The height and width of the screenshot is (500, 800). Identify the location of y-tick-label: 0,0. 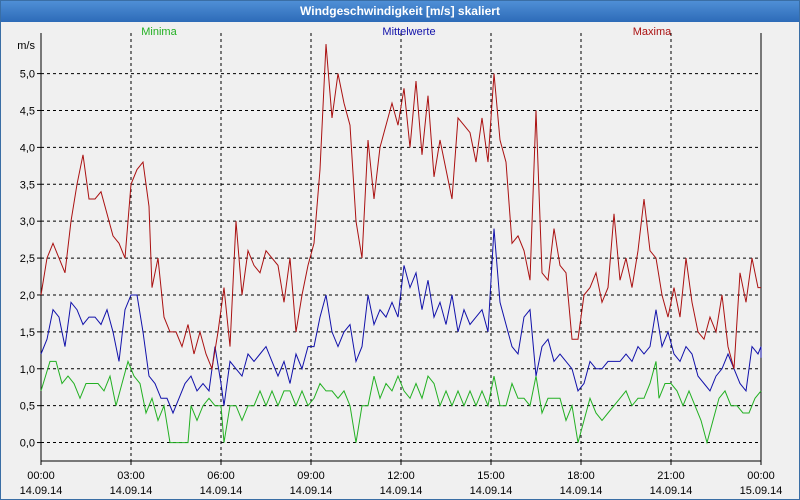
(27, 444).